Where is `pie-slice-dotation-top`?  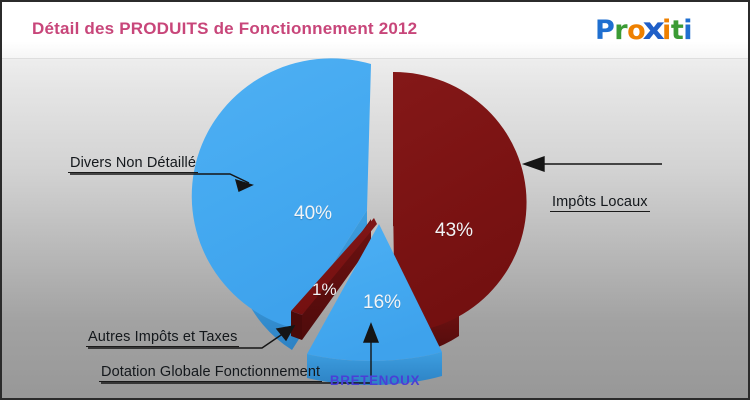
pie-slice-dotation-top is located at coordinates (374, 293).